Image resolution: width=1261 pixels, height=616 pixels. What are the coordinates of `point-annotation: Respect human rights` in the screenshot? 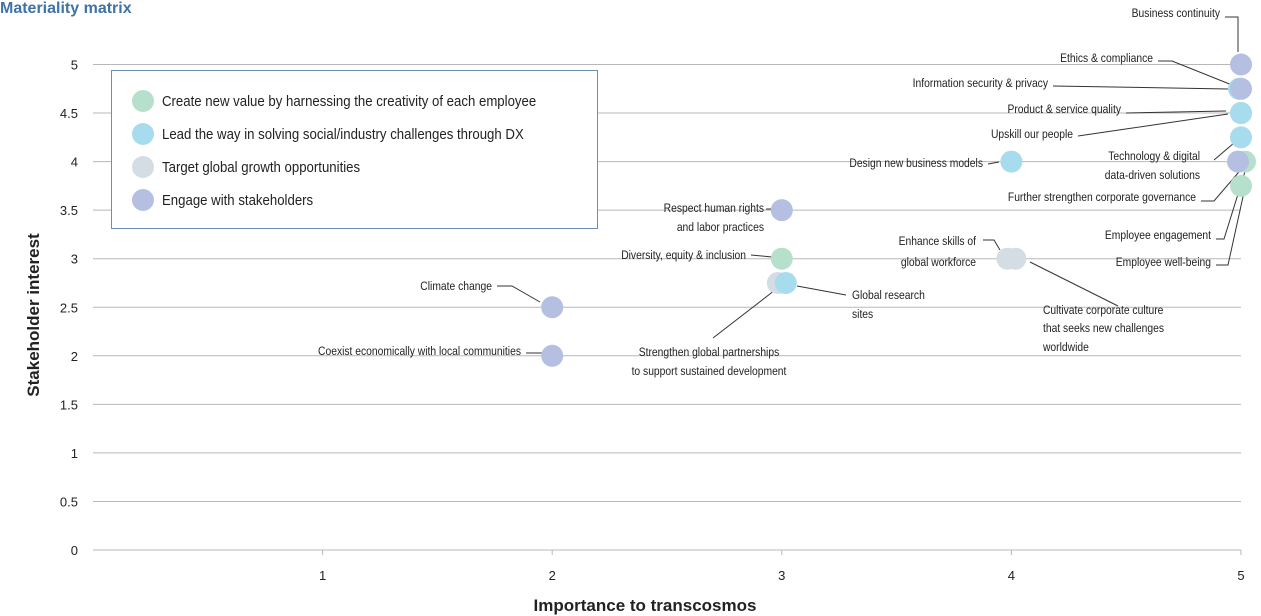 It's located at (714, 208).